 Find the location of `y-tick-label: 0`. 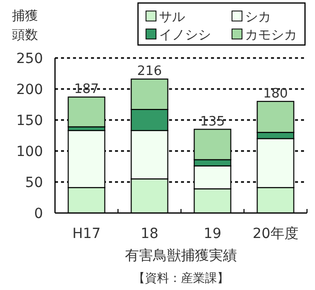

y-tick-label: 0 is located at coordinates (38, 214).